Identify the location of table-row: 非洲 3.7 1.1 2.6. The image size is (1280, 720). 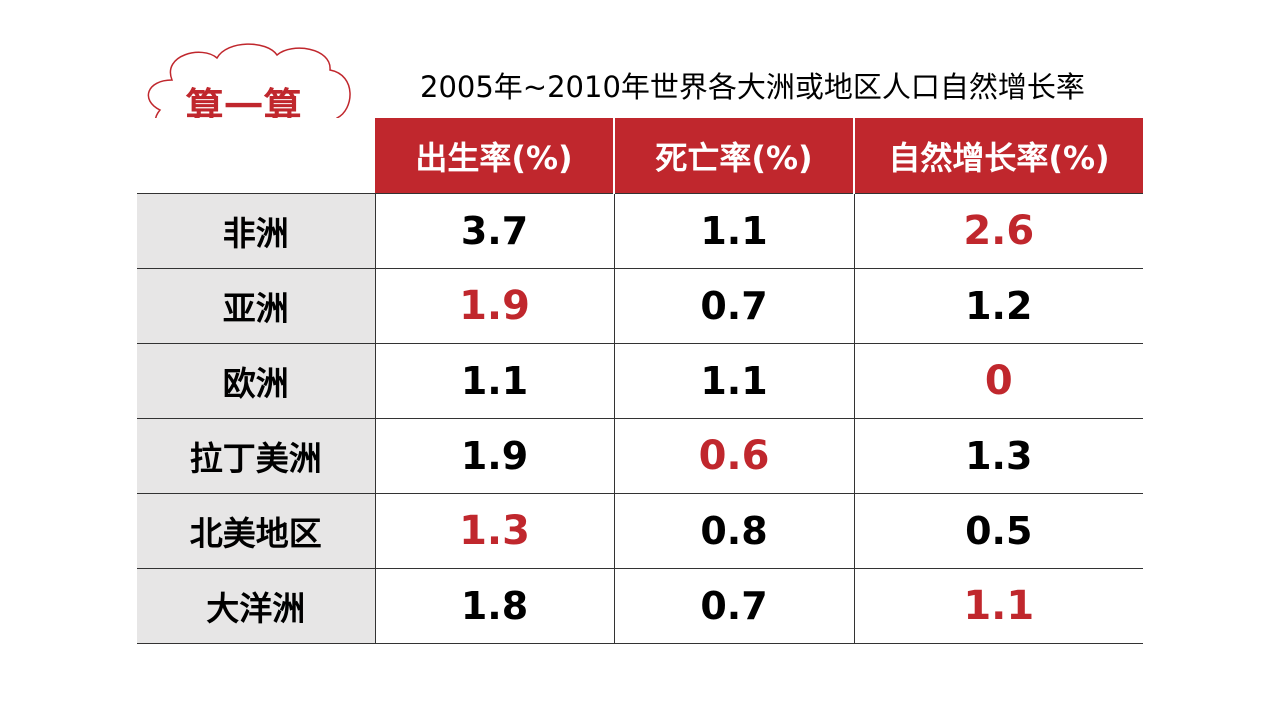
(640, 231).